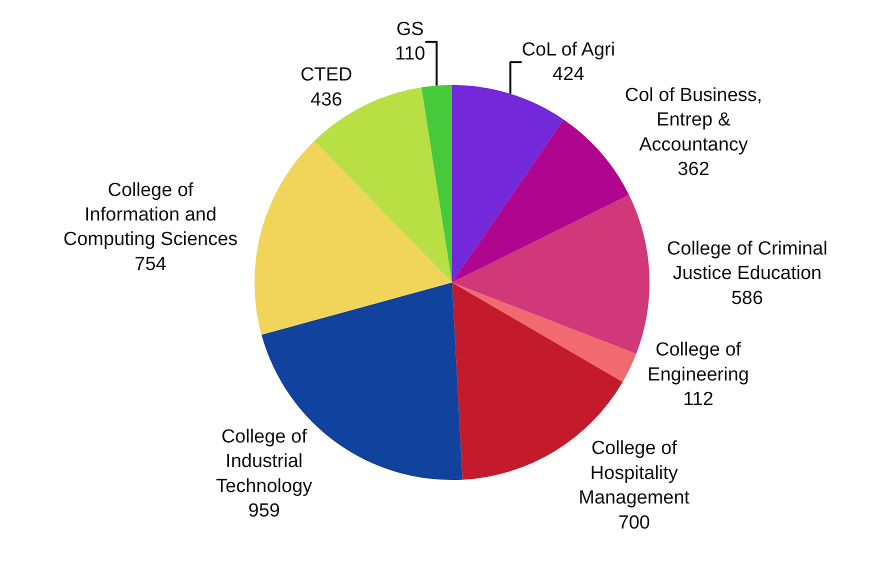 Image resolution: width=881 pixels, height=575 pixels. Describe the element at coordinates (410, 29) in the screenshot. I see `slice-label: GS` at that location.